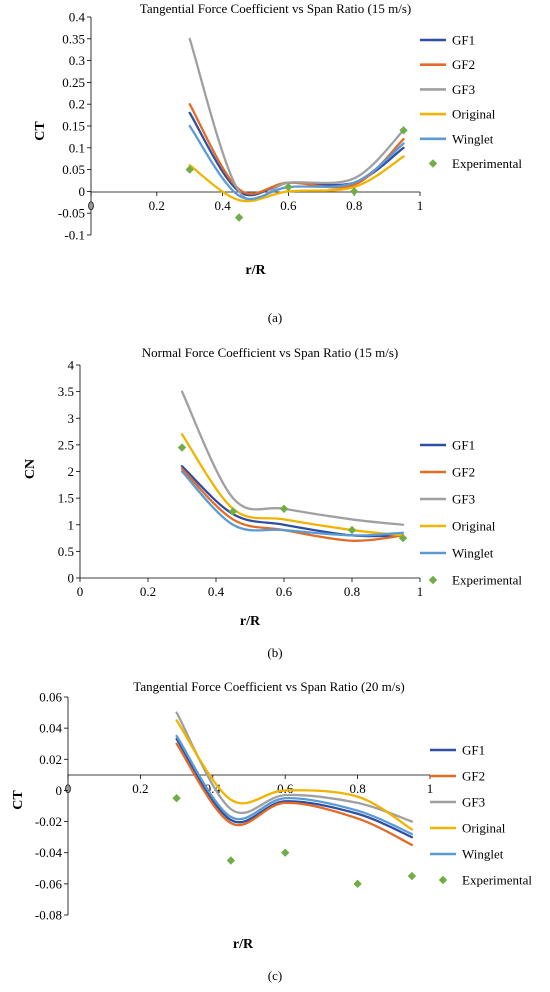 The height and width of the screenshot is (992, 550). What do you see at coordinates (30, 469) in the screenshot?
I see `y-axis-label: CN` at bounding box center [30, 469].